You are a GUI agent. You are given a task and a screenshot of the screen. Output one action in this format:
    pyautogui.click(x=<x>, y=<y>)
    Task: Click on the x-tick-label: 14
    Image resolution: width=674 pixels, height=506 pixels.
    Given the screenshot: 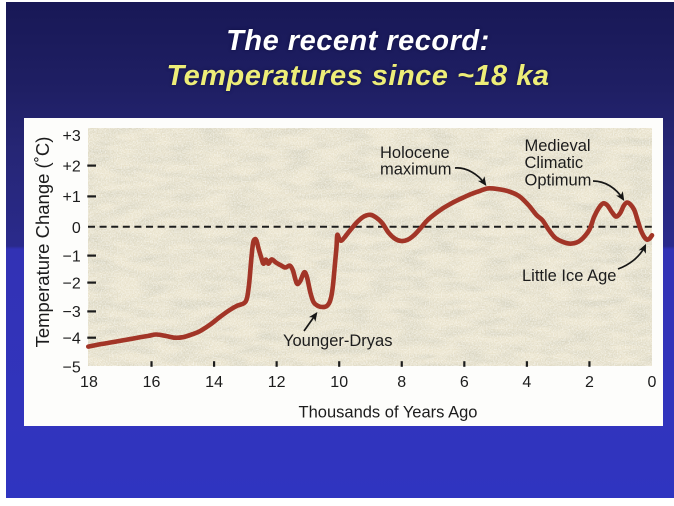 What is the action you would take?
    pyautogui.click(x=214, y=382)
    